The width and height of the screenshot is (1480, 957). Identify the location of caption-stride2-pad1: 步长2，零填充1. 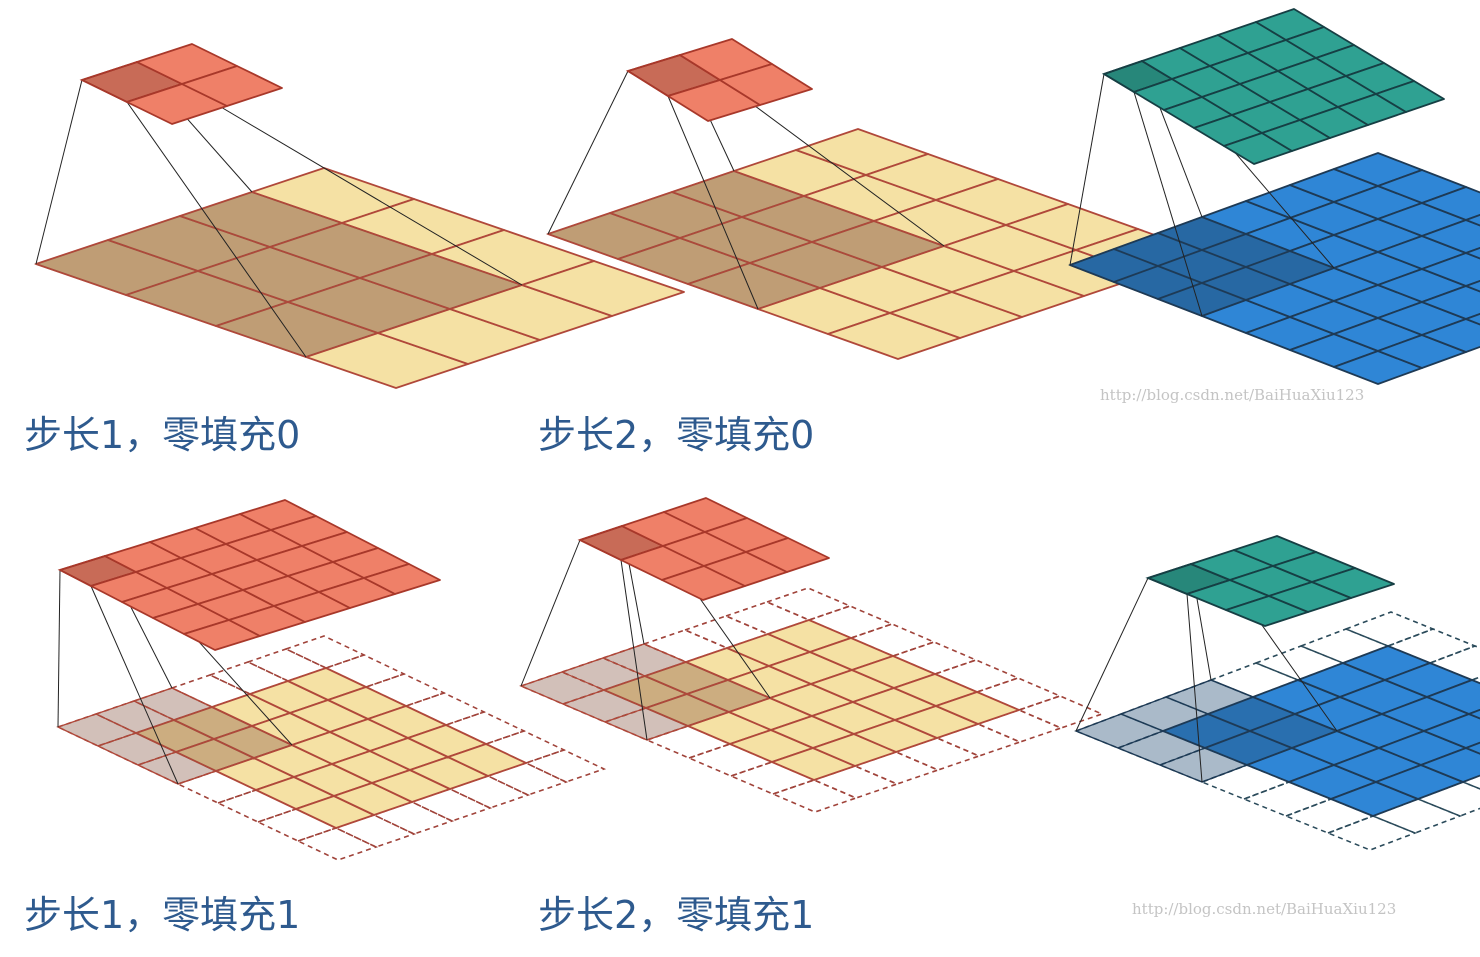
(676, 915).